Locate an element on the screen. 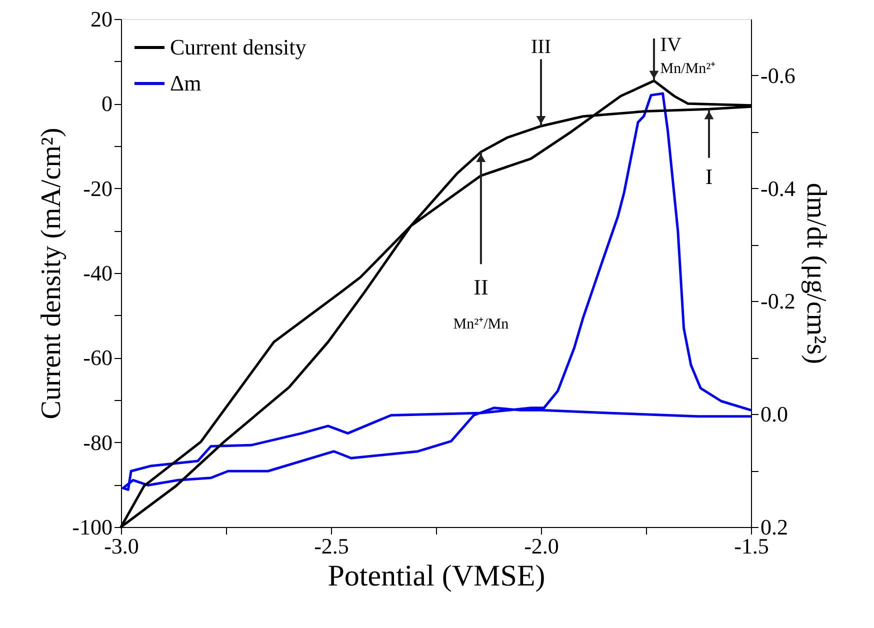 The image size is (874, 628). x-axis-title: Potential (VMSE) is located at coordinates (437, 576).